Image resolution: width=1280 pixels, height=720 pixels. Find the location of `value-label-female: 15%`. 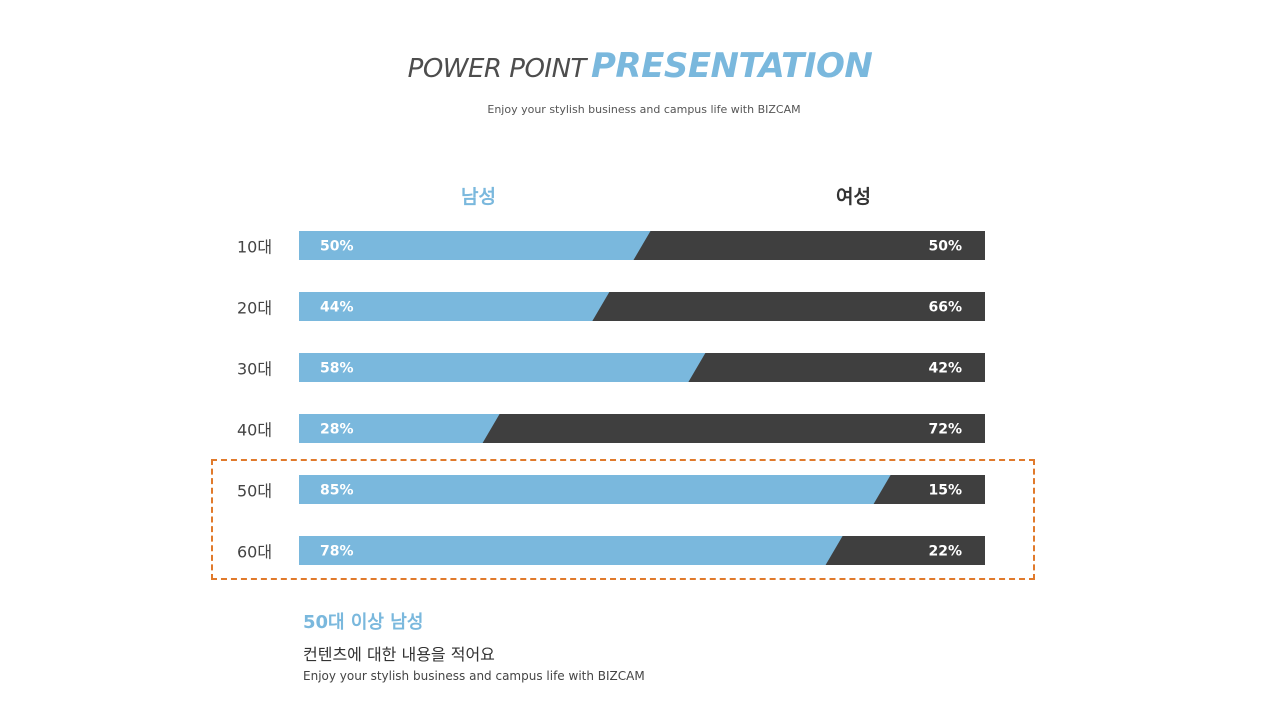

value-label-female: 15% is located at coordinates (945, 491).